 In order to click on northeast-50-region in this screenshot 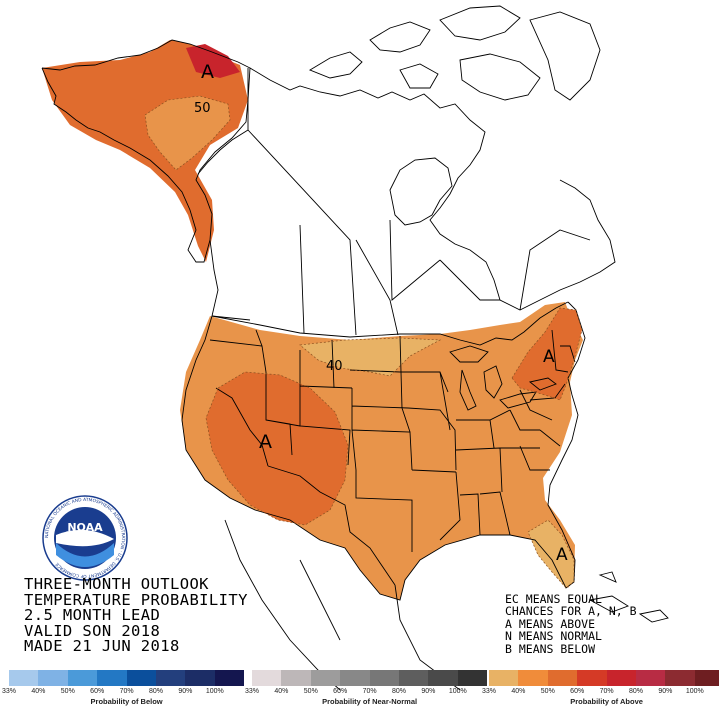, I will do `click(547, 354)`.